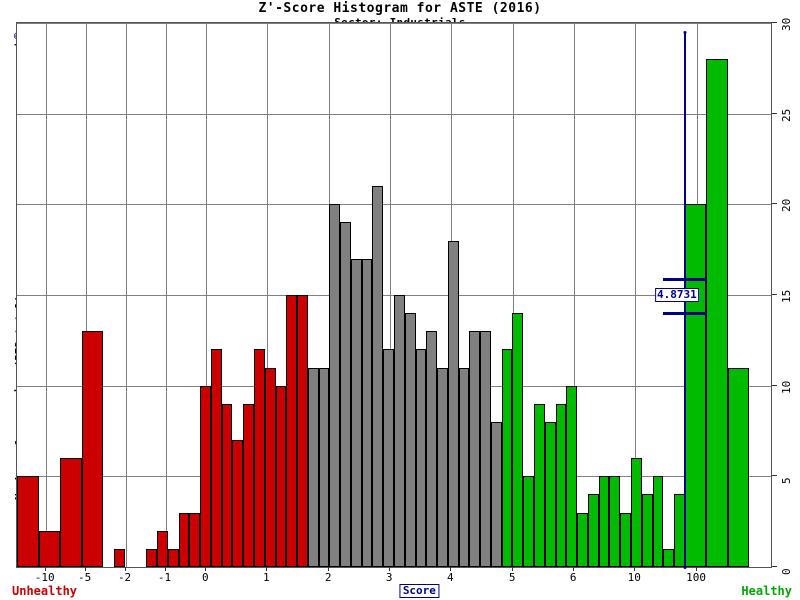 The height and width of the screenshot is (600, 800). Describe the element at coordinates (86, 295) in the screenshot. I see `gridline-x--5` at that location.